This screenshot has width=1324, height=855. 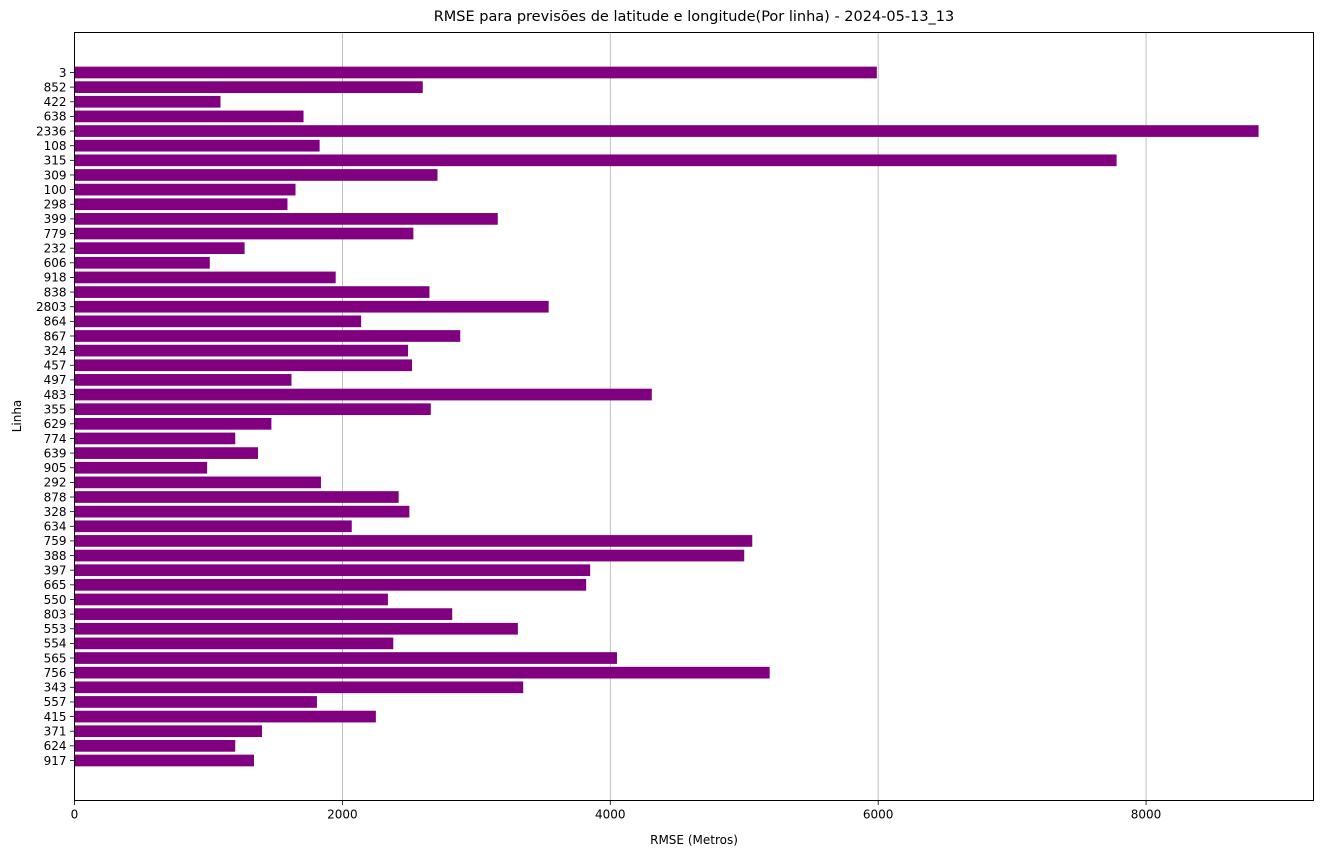 I want to click on y-tick-label: 852, so click(x=55, y=87).